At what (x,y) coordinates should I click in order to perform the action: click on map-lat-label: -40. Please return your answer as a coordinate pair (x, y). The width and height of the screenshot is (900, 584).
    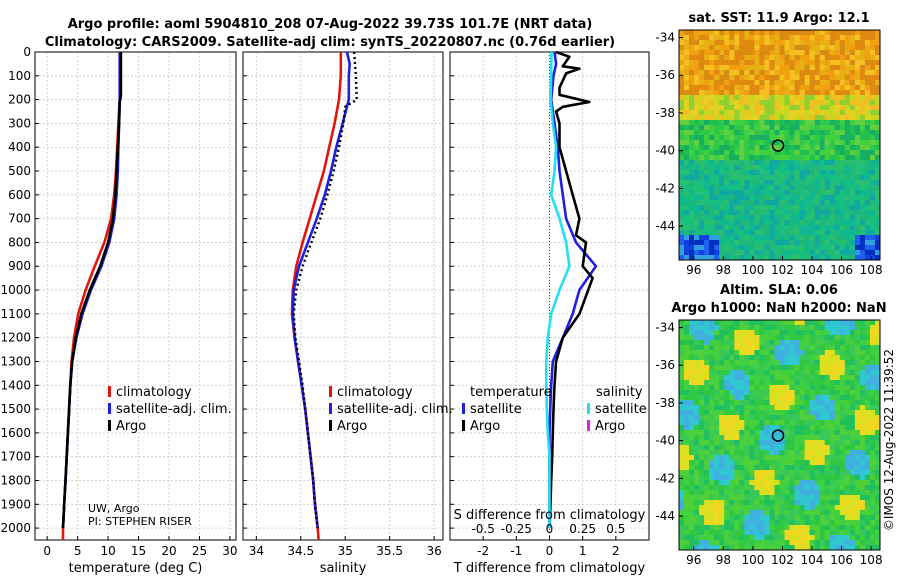
    Looking at the image, I should click on (665, 151).